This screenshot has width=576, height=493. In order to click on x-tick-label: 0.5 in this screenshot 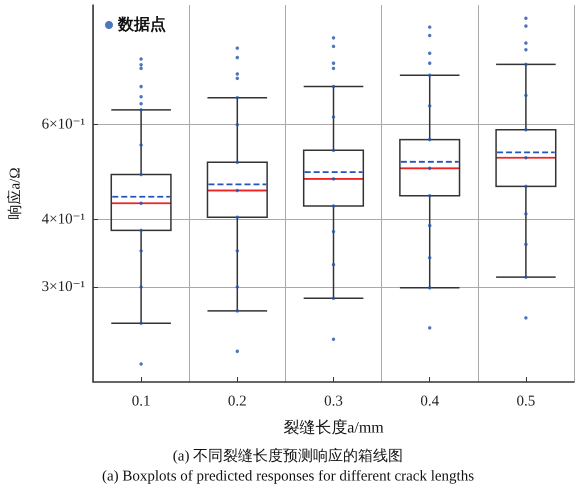, I will do `click(526, 402)`.